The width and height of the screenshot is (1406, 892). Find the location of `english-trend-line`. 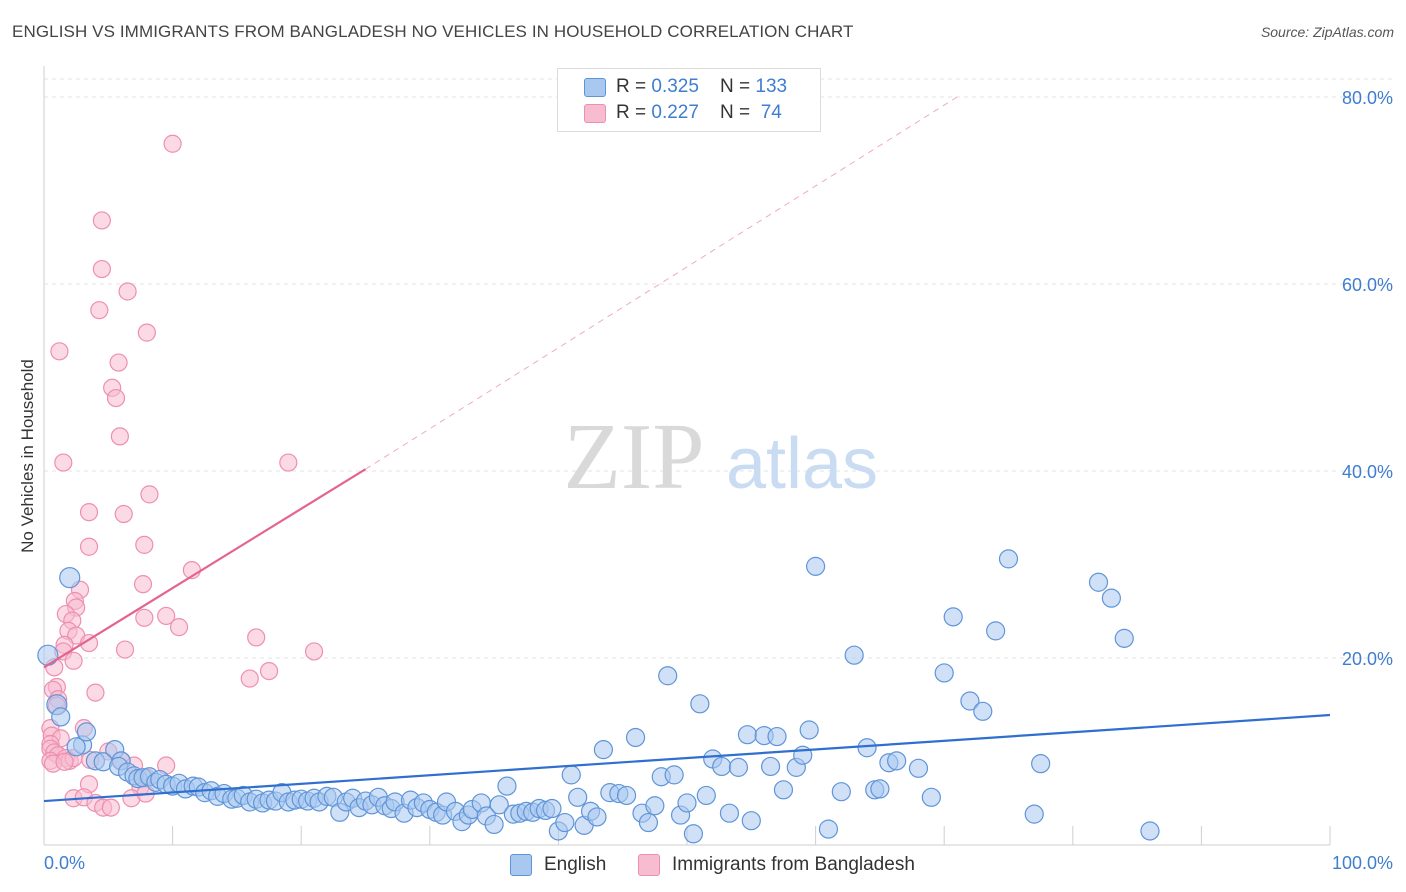

english-trend-line is located at coordinates (687, 758).